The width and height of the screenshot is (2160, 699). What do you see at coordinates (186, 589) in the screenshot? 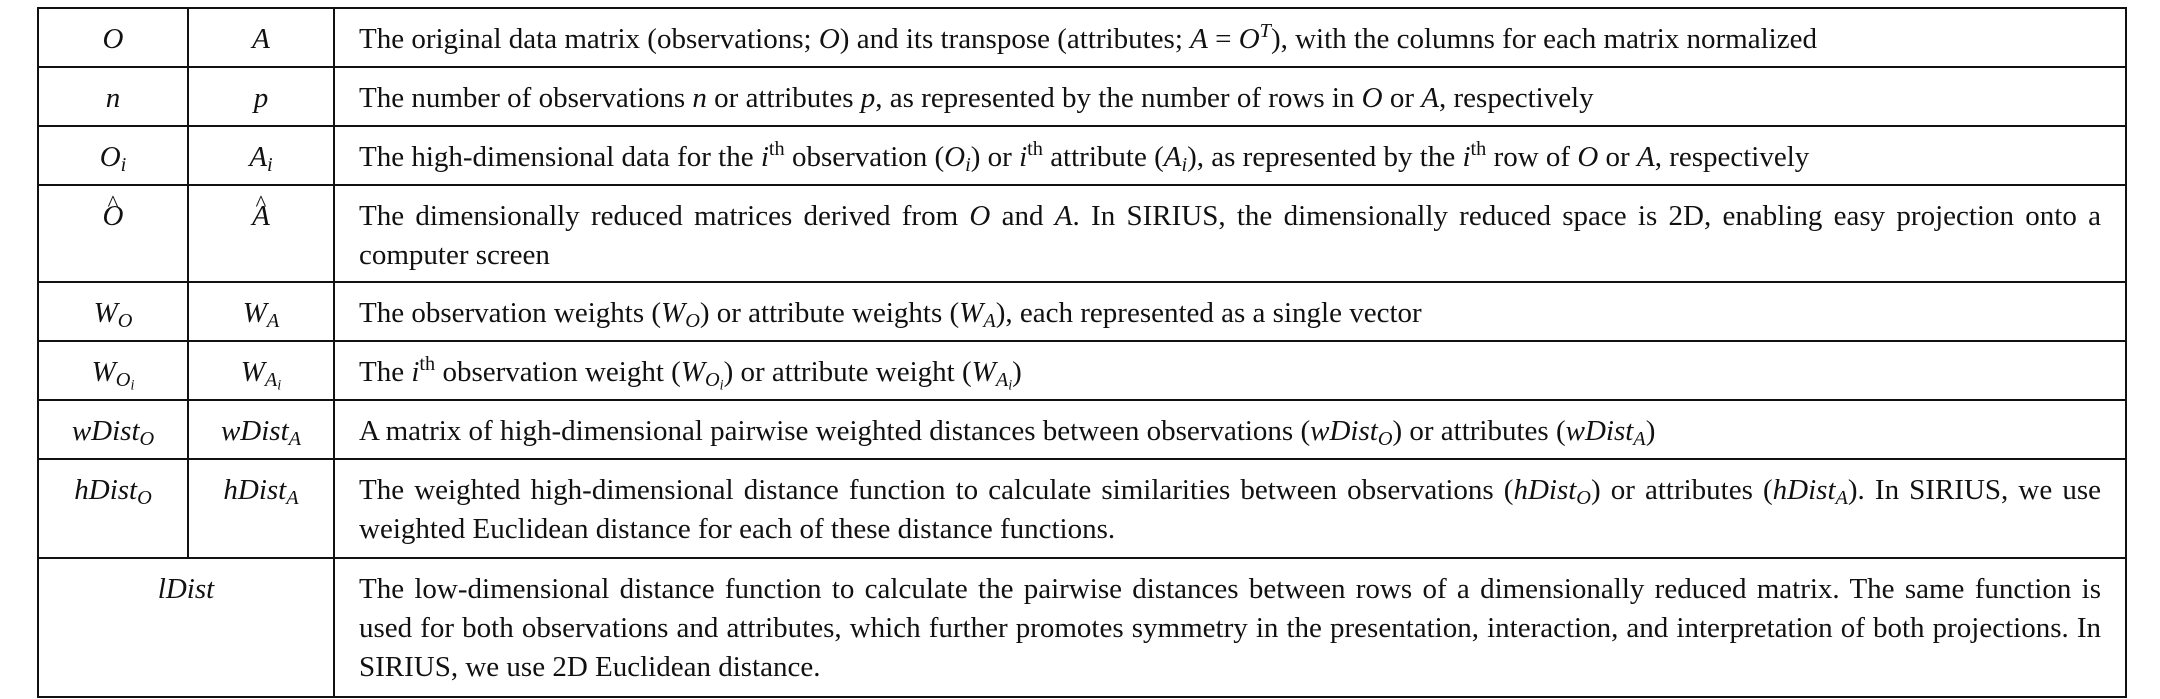
I see `shared-symbol: lDist` at bounding box center [186, 589].